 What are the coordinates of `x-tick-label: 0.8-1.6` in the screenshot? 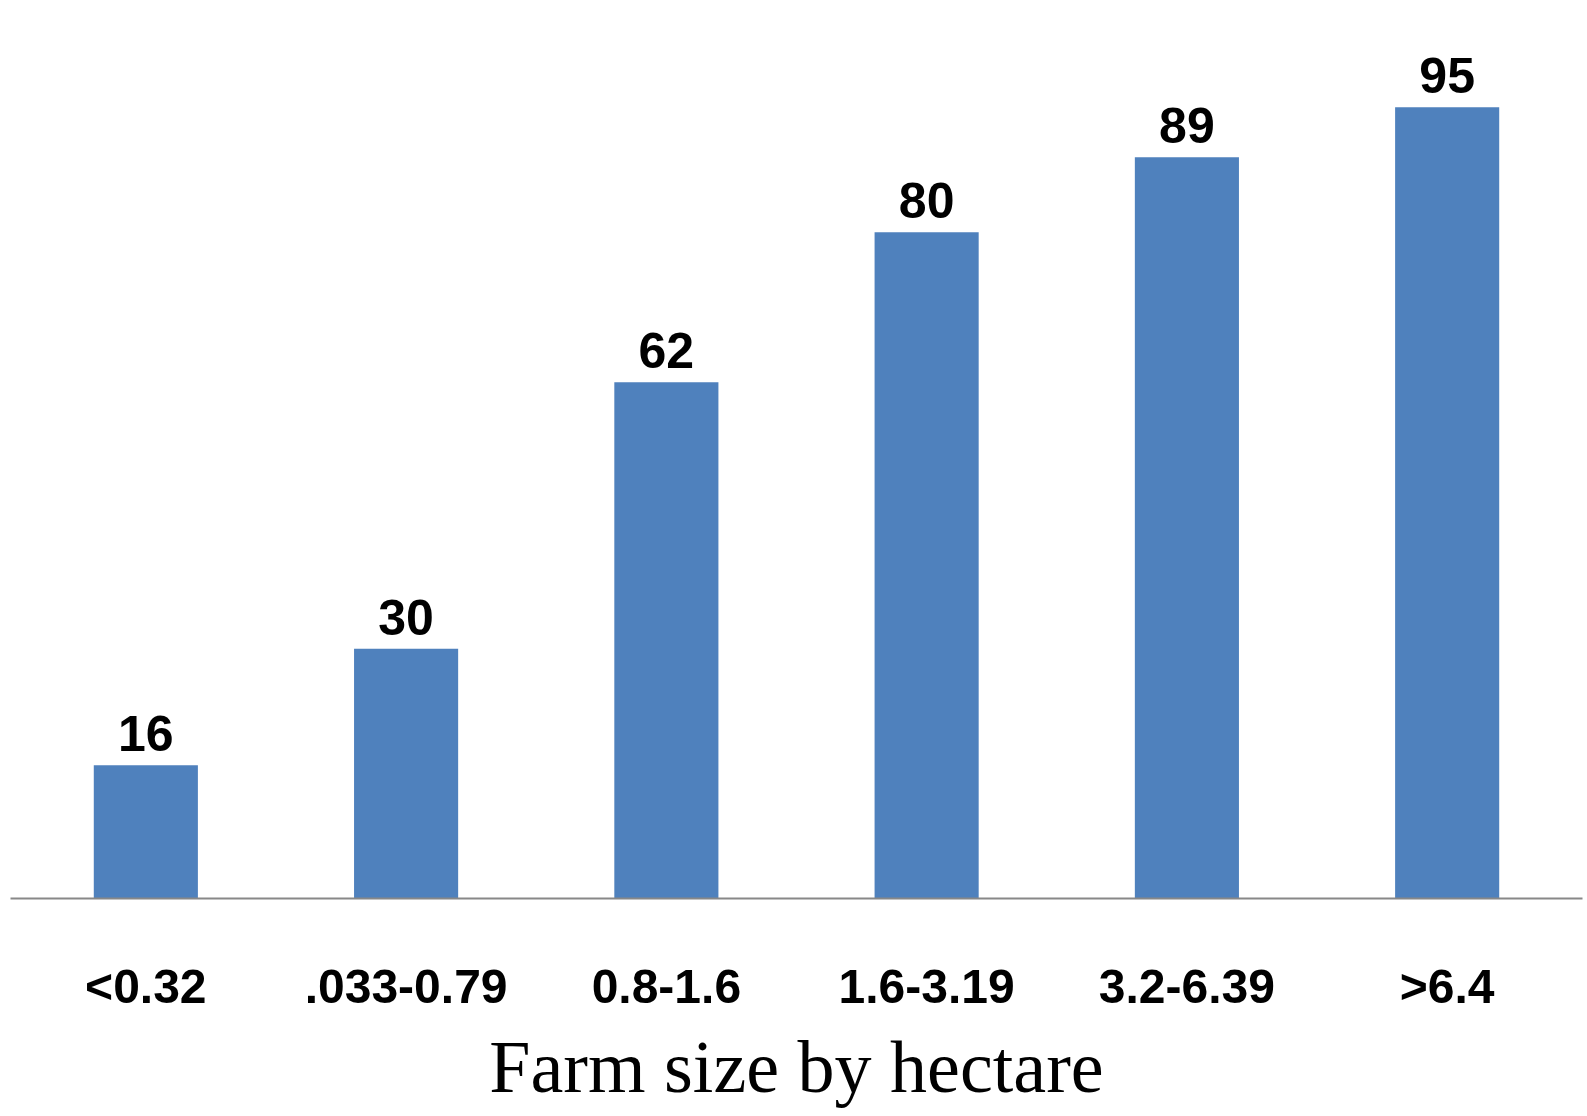 It's located at (666, 986).